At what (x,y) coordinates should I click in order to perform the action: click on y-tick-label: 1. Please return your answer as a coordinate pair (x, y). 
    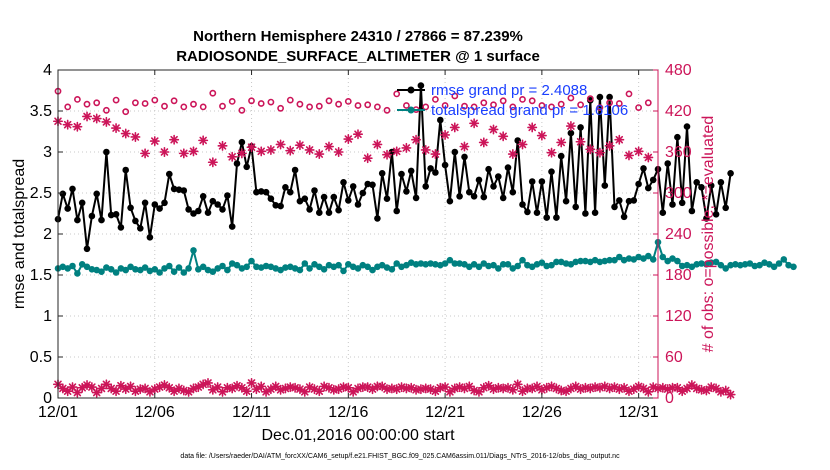
    Looking at the image, I should click on (47, 316).